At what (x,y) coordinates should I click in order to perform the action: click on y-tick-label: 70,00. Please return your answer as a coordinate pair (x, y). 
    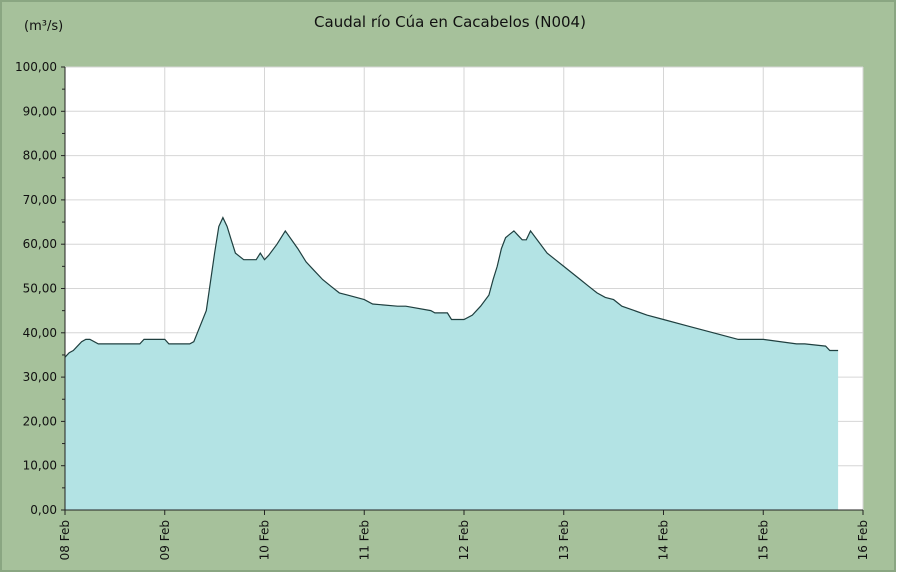
    Looking at the image, I should click on (40, 200).